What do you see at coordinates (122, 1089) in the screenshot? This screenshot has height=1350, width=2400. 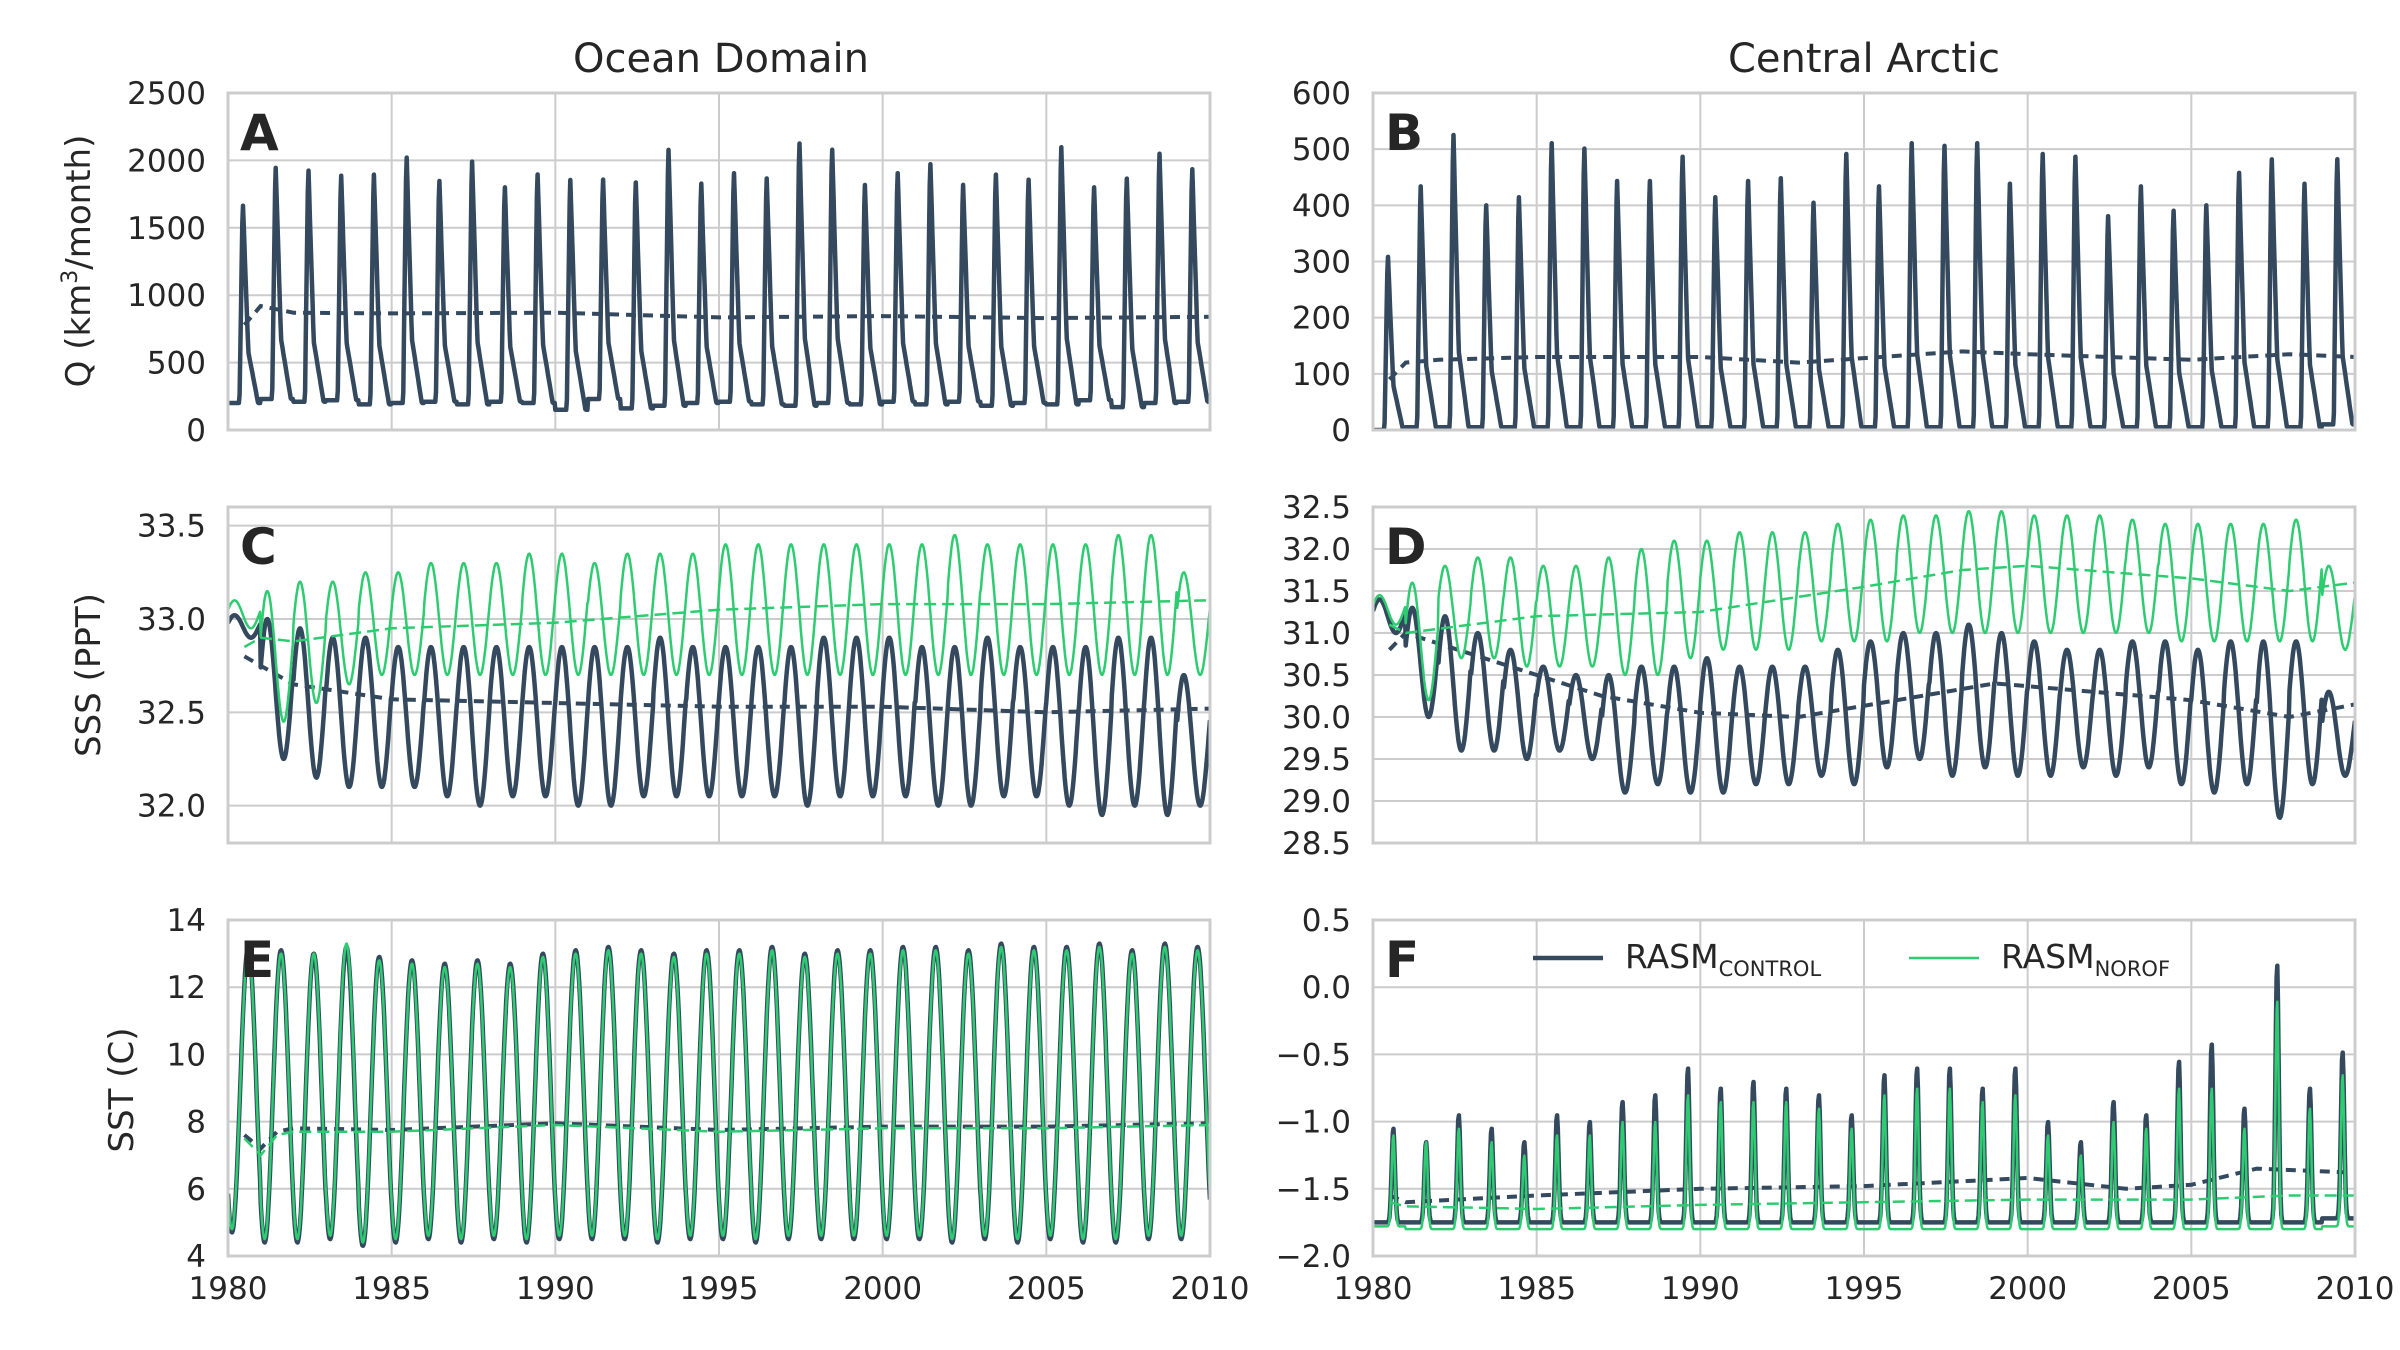 I see `ylabel-sst: SST (C)` at bounding box center [122, 1089].